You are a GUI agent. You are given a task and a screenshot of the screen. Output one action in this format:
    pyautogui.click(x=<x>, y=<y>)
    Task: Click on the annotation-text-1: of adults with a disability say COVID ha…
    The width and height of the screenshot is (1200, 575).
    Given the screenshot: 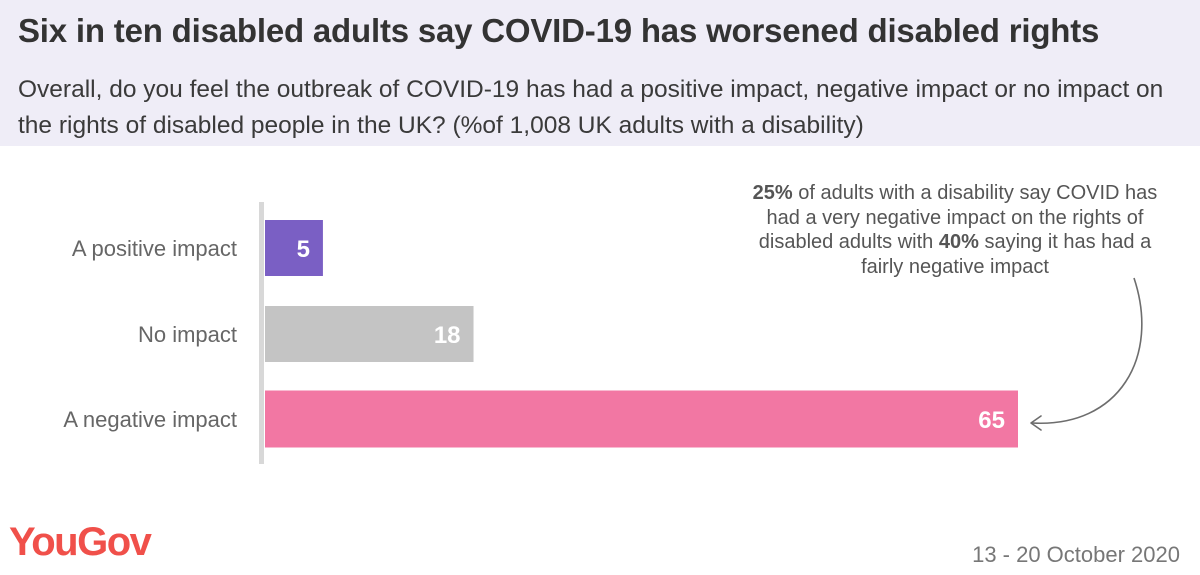 What is the action you would take?
    pyautogui.click(x=958, y=217)
    